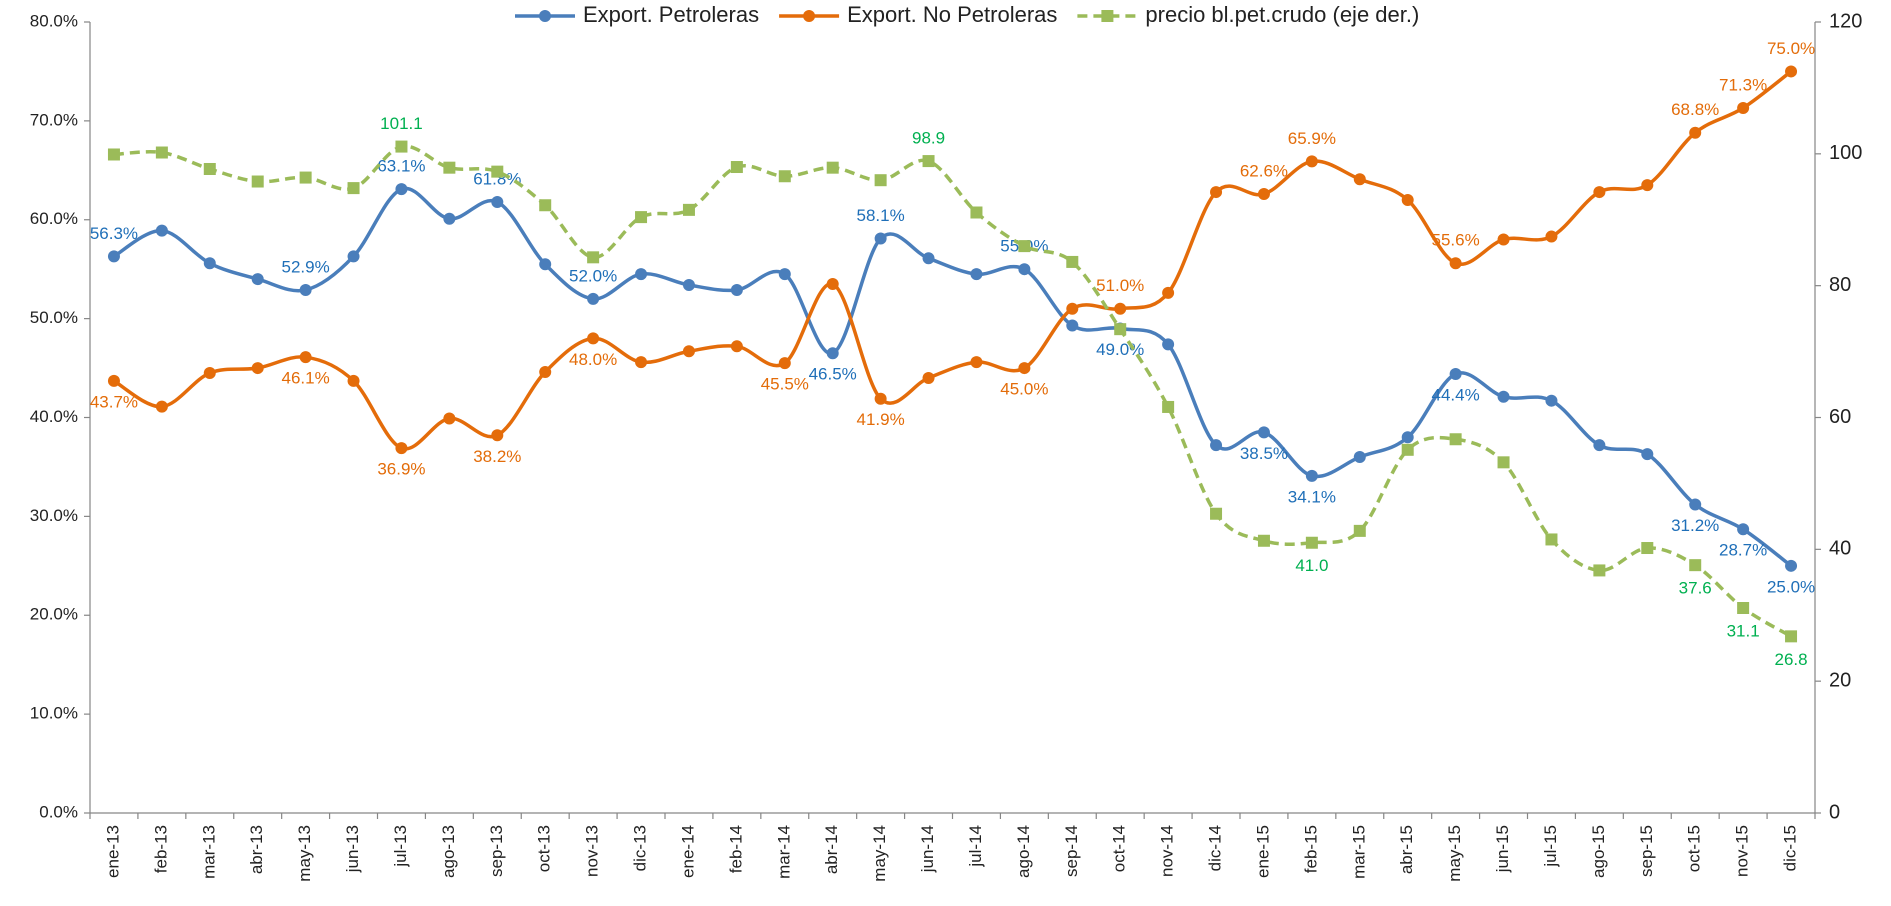 The height and width of the screenshot is (906, 1891). Describe the element at coordinates (1598, 851) in the screenshot. I see `x-tick-label: ago-15` at that location.